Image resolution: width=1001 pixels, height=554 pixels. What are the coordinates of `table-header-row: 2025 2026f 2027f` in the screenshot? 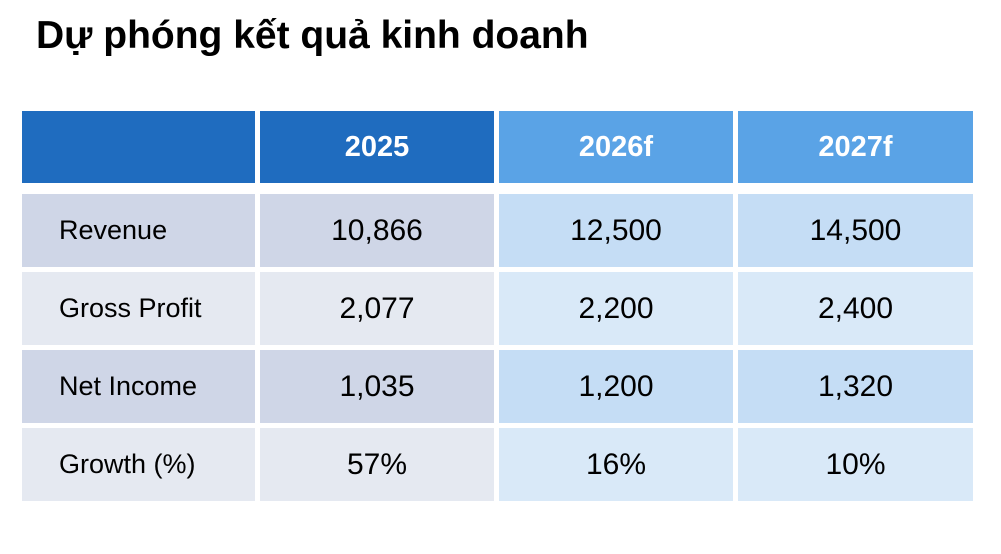 It's located at (497, 147).